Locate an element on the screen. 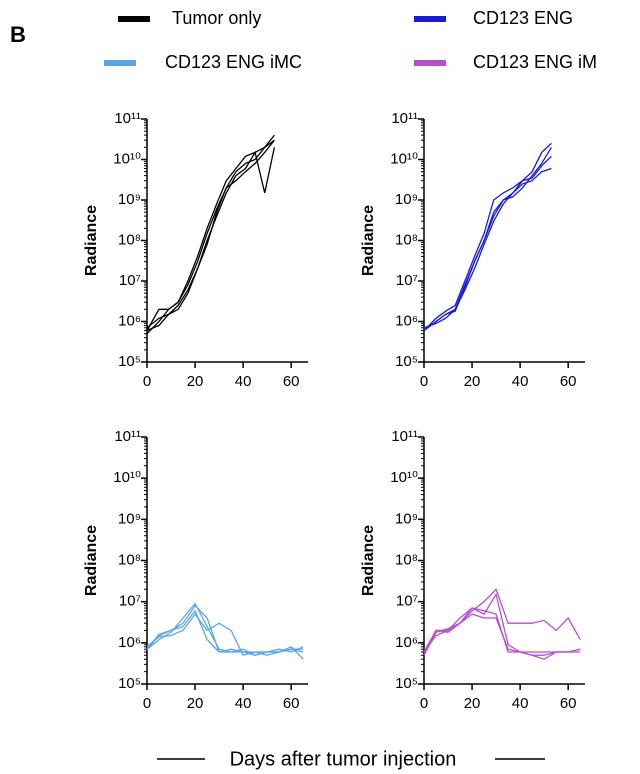 Image resolution: width=640 pixels, height=774 pixels. legend-label: CD123 ENG iM is located at coordinates (535, 62).